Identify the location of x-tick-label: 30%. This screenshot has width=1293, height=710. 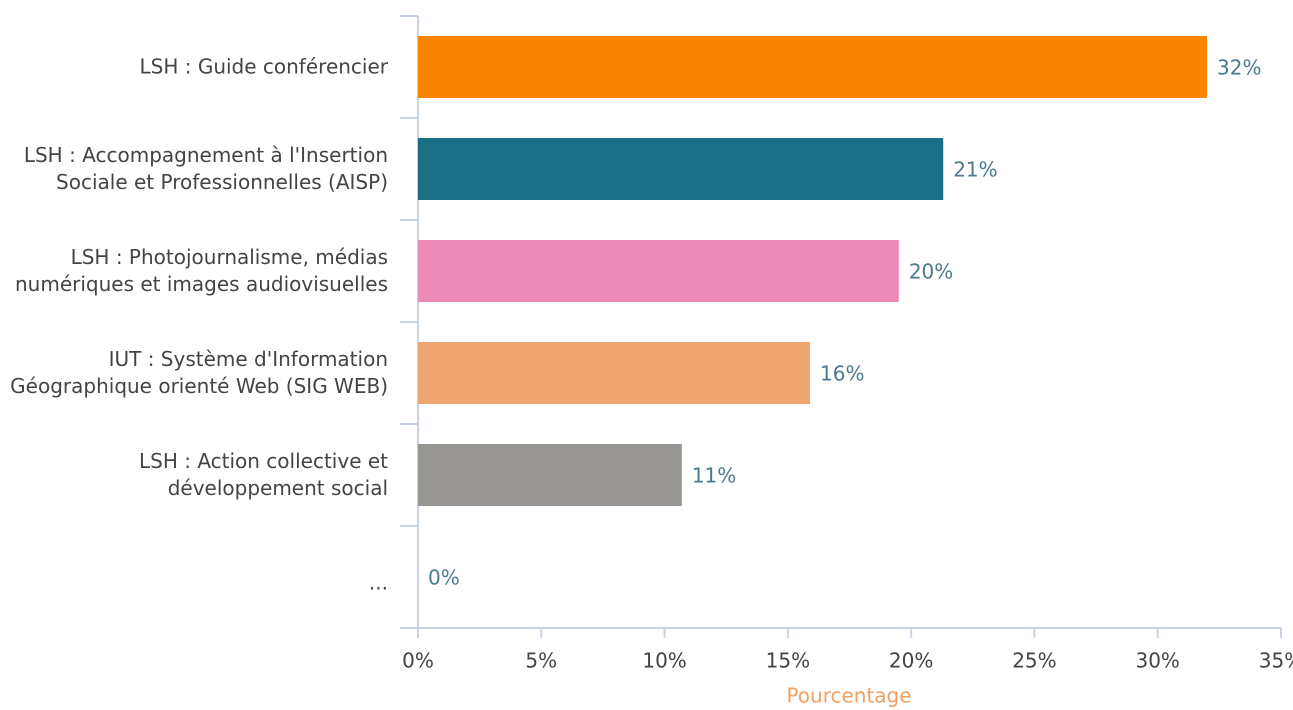
(1157, 661).